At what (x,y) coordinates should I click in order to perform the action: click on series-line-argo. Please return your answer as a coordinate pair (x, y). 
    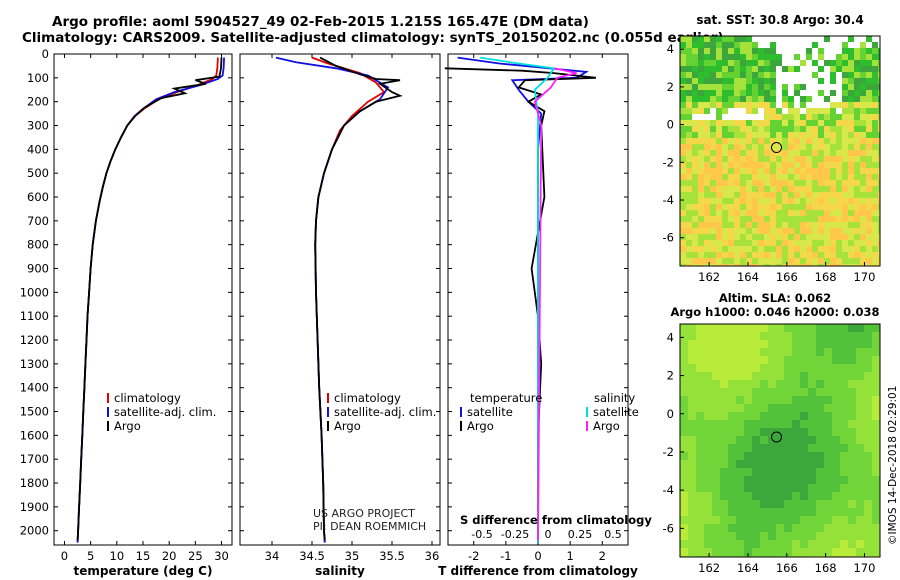
    Looking at the image, I should click on (358, 298).